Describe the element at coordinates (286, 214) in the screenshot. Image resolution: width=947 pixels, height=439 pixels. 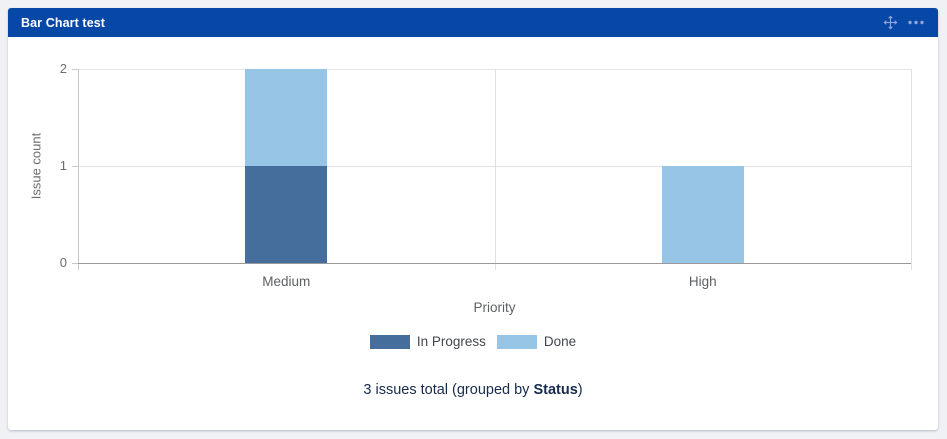
I see `bar-segment-medium-in-progress` at that location.